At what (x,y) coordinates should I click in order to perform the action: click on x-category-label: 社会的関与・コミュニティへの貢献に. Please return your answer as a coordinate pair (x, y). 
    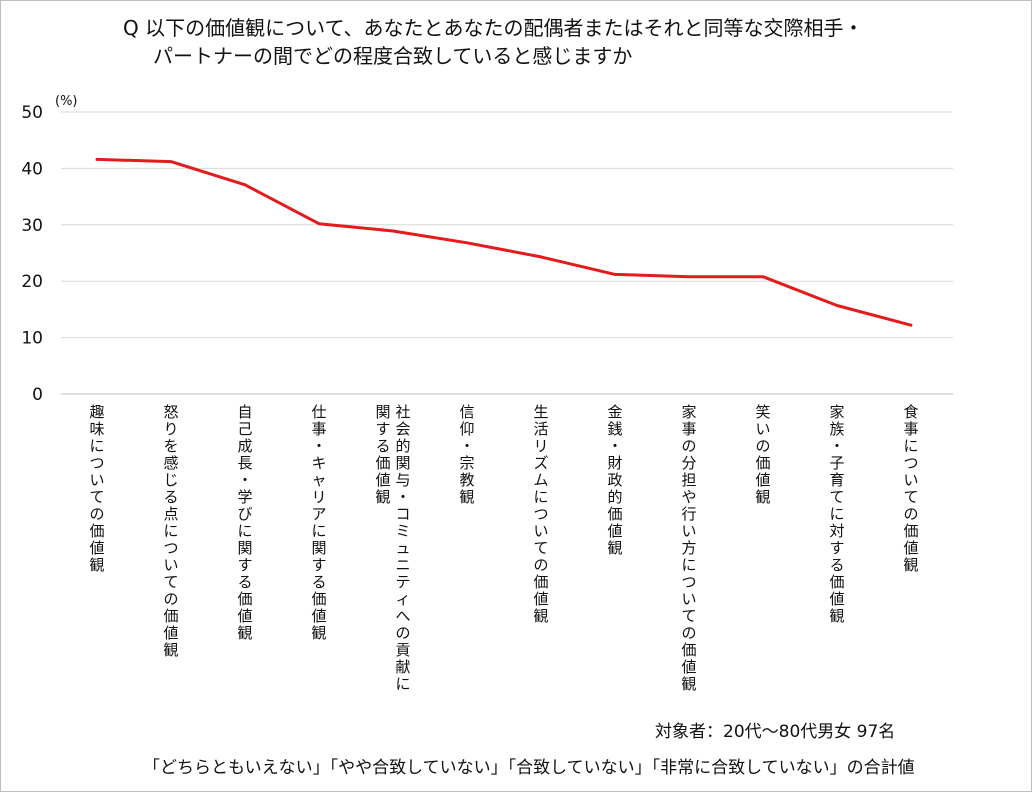
    Looking at the image, I should click on (402, 548).